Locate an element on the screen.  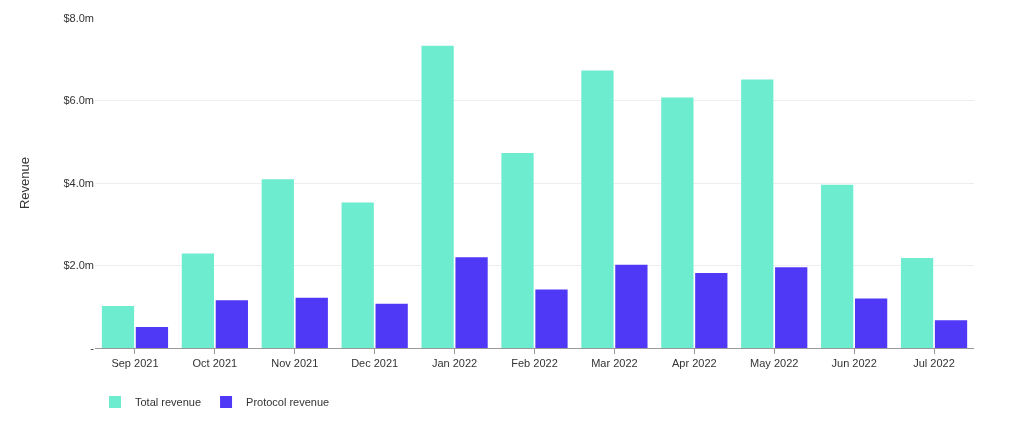
x-tick-label: Jan 2022 is located at coordinates (454, 363).